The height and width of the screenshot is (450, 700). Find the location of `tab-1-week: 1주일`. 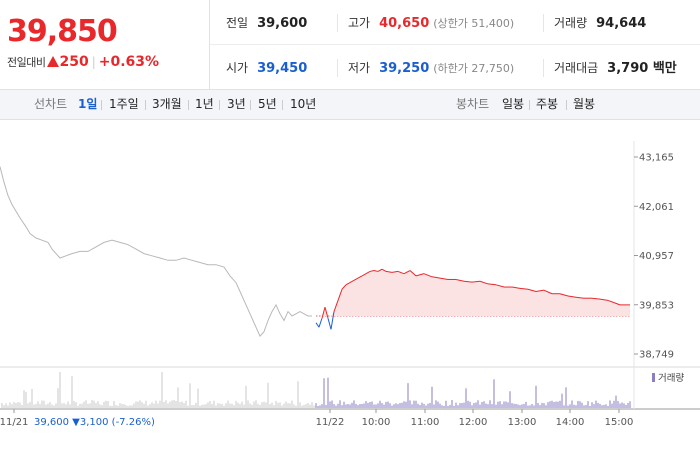

tab-1-week: 1주일 is located at coordinates (124, 104).